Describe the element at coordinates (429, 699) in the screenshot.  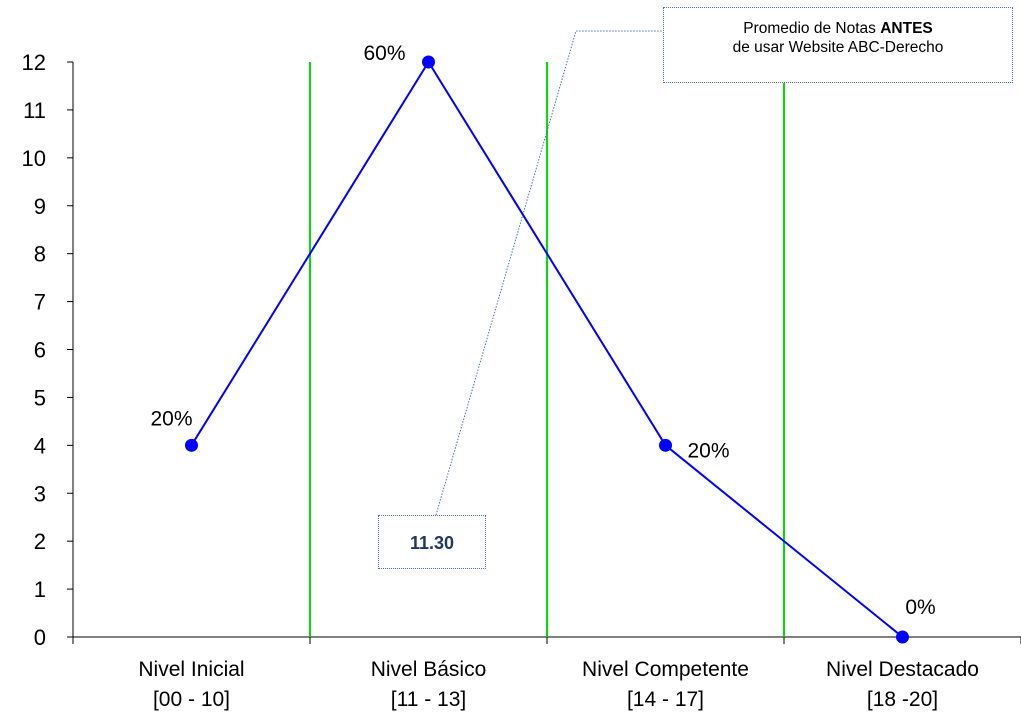
I see `x-category-label-line: [11 - 13]` at that location.